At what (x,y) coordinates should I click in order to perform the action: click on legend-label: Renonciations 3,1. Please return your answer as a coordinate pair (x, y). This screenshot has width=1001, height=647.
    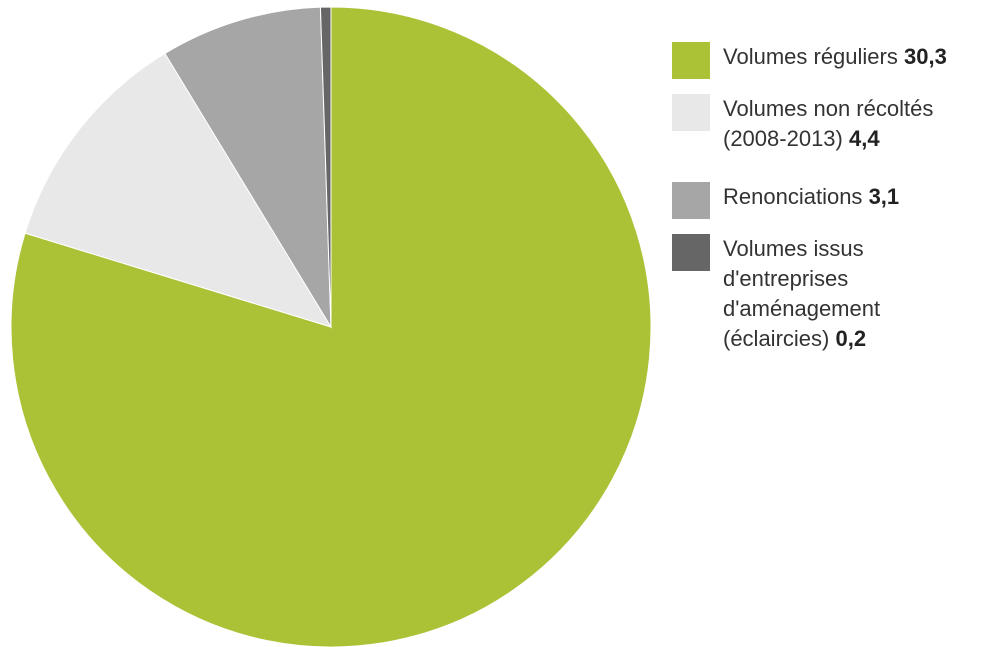
    Looking at the image, I should click on (811, 197).